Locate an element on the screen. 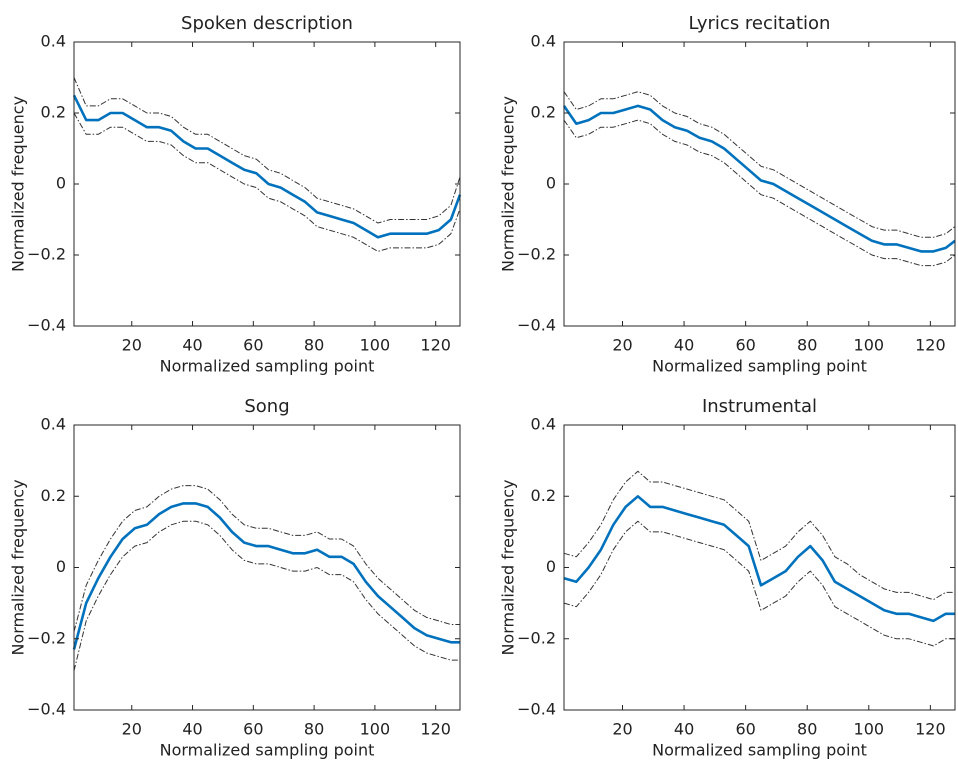 Image resolution: width=958 pixels, height=762 pixels. chart-title: Instrumental is located at coordinates (759, 406).